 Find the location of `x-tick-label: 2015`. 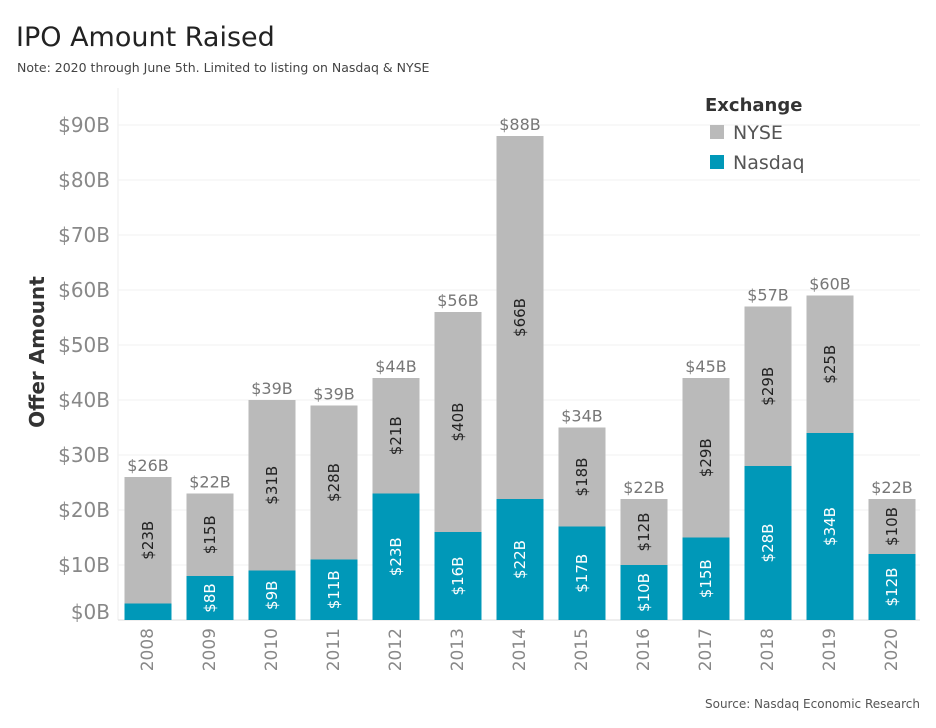

x-tick-label: 2015 is located at coordinates (582, 649).